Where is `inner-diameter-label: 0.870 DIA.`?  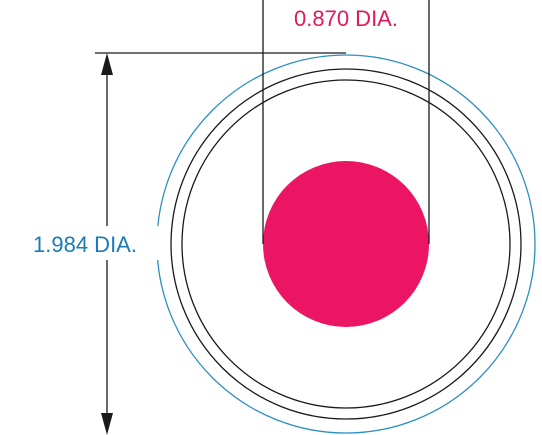
inner-diameter-label: 0.870 DIA. is located at coordinates (346, 18).